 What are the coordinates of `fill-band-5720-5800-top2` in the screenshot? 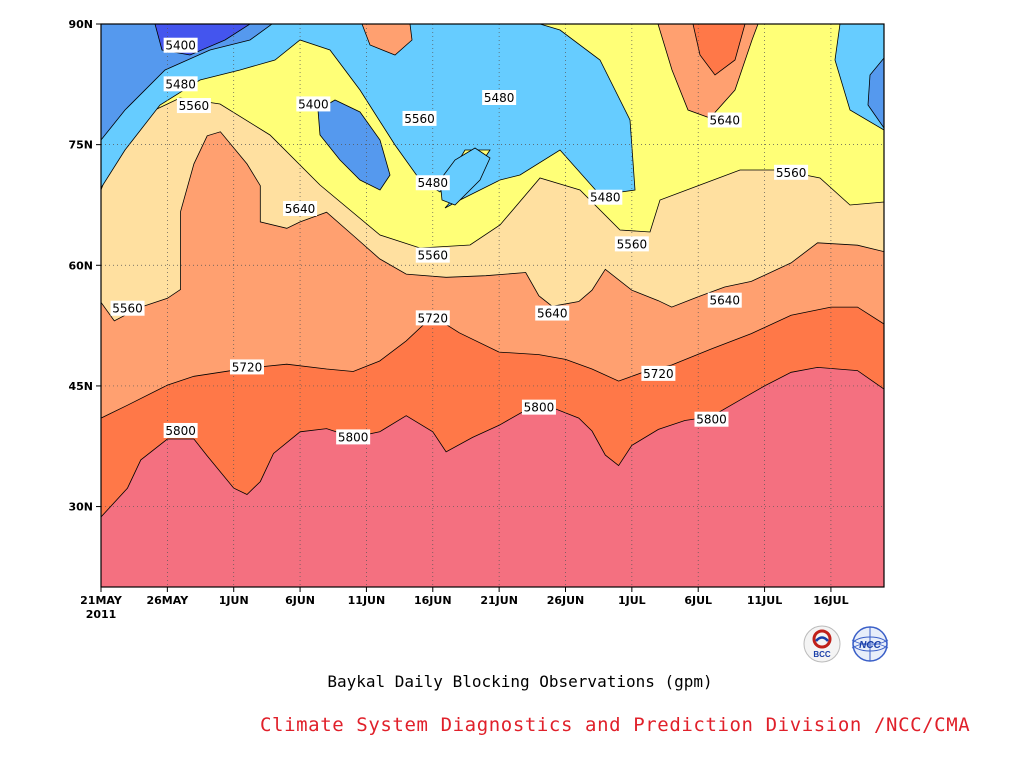 It's located at (719, 50).